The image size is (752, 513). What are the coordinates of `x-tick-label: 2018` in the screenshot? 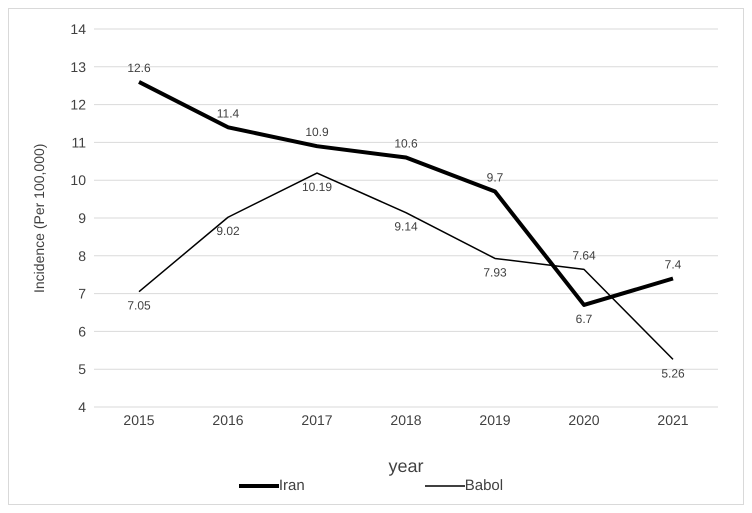 It's located at (406, 420).